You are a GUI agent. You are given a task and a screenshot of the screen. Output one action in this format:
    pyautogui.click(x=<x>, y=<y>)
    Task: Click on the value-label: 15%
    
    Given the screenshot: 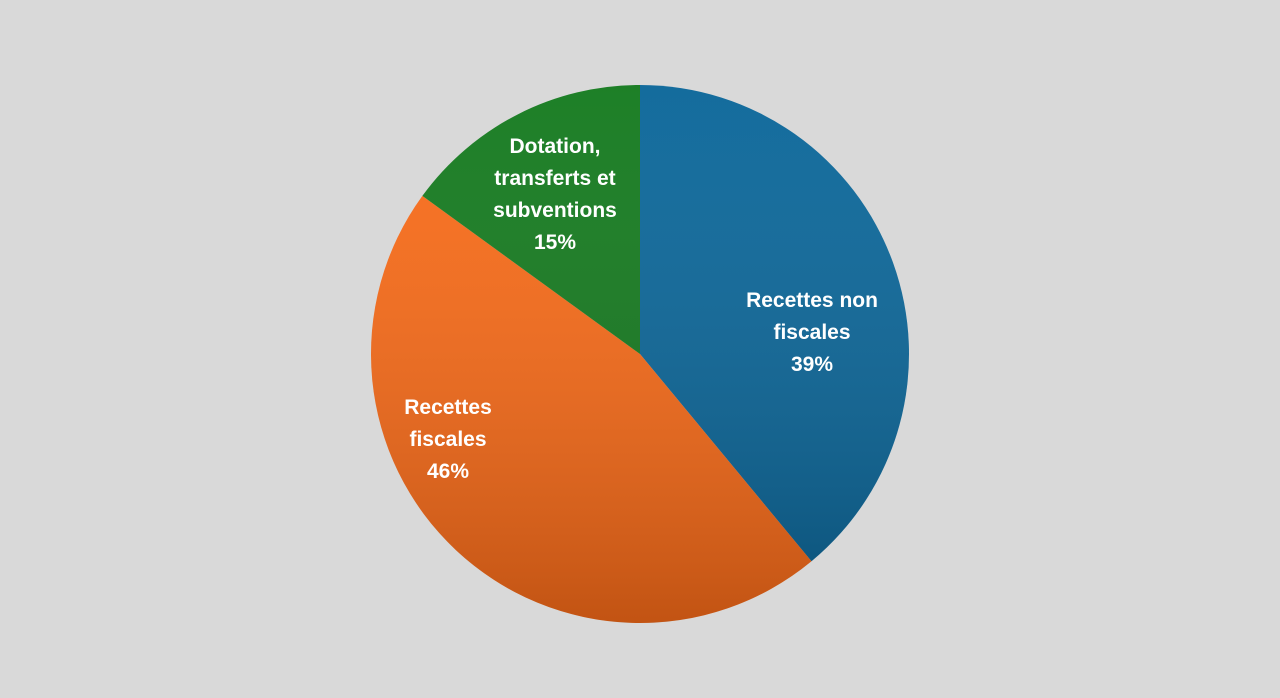 What is the action you would take?
    pyautogui.click(x=555, y=242)
    